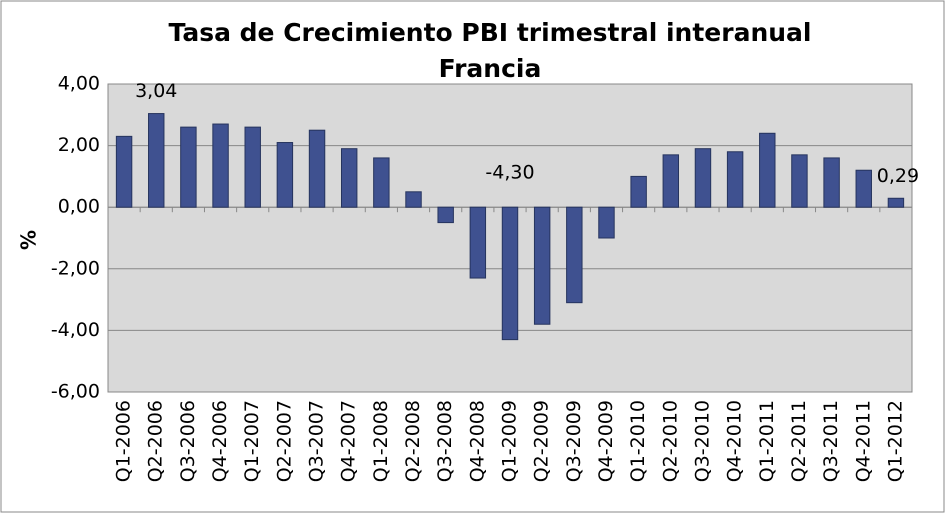  I want to click on y-tick-label: 0,00, so click(79, 207).